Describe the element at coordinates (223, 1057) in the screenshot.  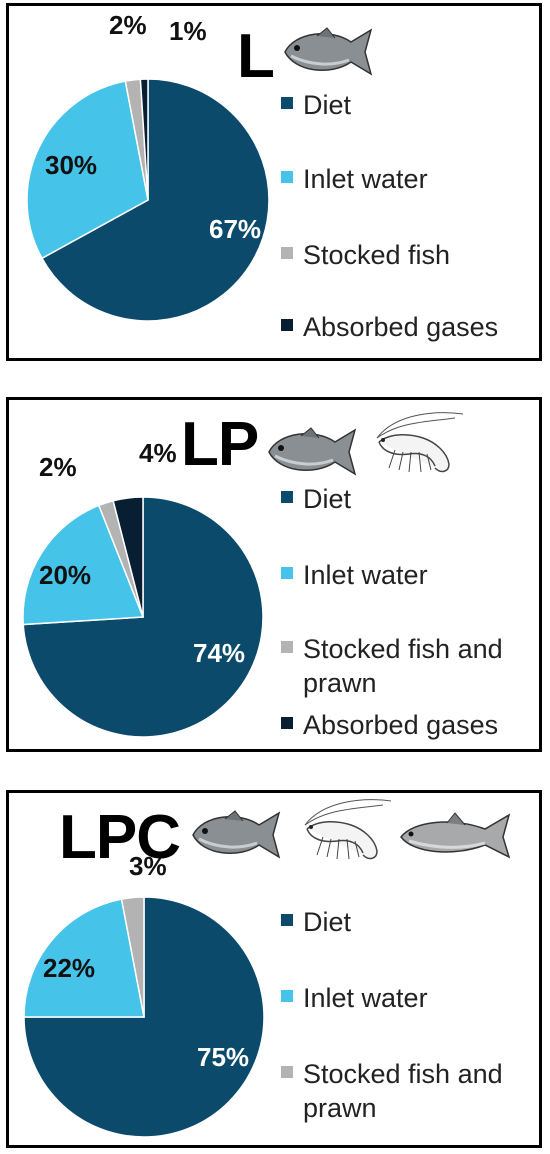
I see `slice-data-label: 75%` at that location.